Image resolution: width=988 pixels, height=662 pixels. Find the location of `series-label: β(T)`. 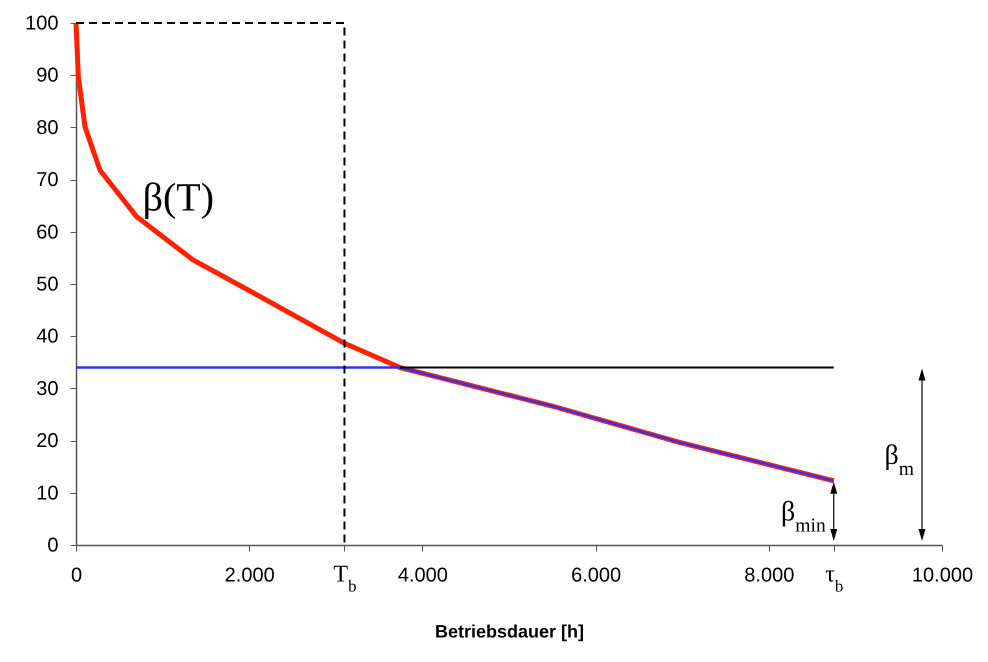

series-label: β(T) is located at coordinates (178, 197).